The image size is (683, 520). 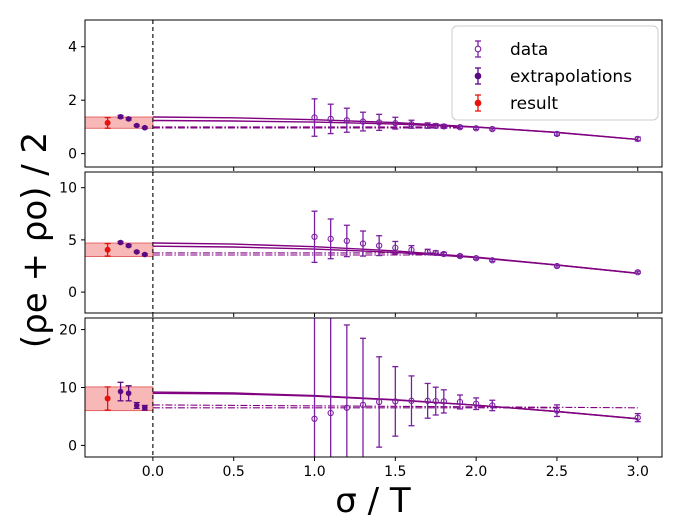 I want to click on legend-label-extrapolations: extrapolations, so click(x=571, y=77).